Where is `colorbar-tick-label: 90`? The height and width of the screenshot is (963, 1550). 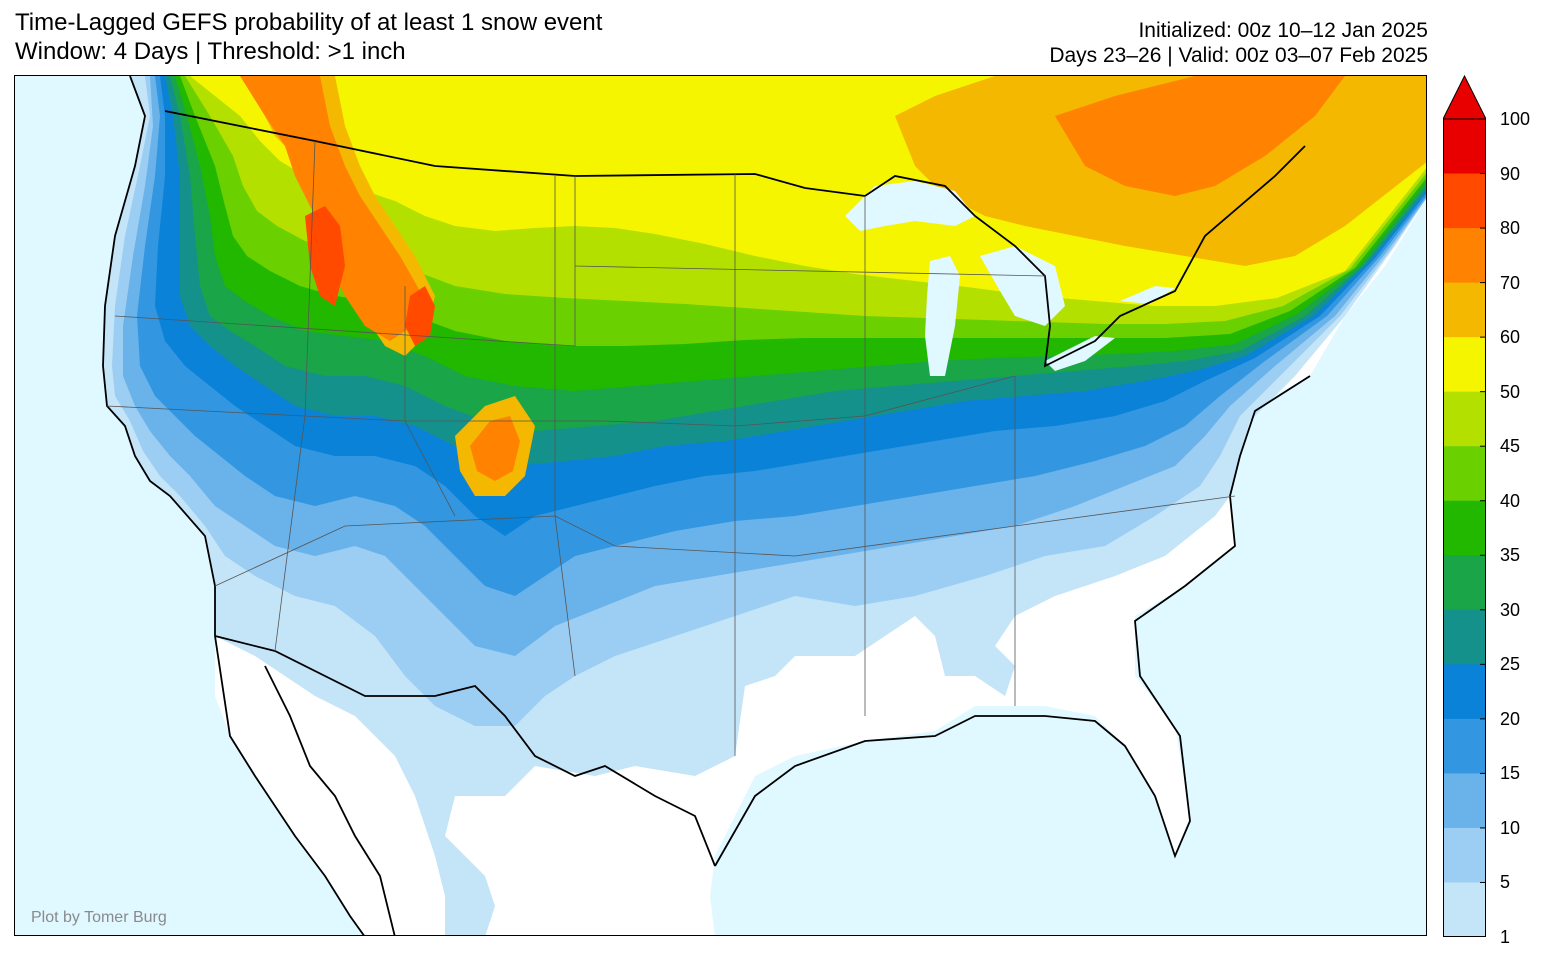
colorbar-tick-label: 90 is located at coordinates (1510, 173).